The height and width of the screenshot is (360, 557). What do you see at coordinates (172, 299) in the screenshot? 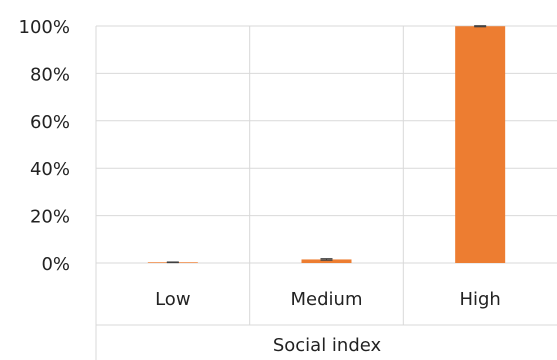
I see `category-label: Low` at bounding box center [172, 299].